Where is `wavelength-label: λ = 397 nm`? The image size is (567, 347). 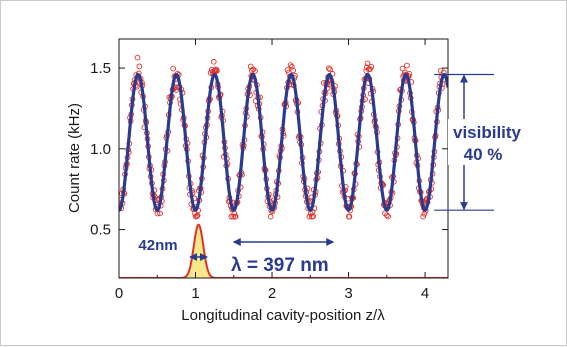
wavelength-label: λ = 397 nm is located at coordinates (280, 265).